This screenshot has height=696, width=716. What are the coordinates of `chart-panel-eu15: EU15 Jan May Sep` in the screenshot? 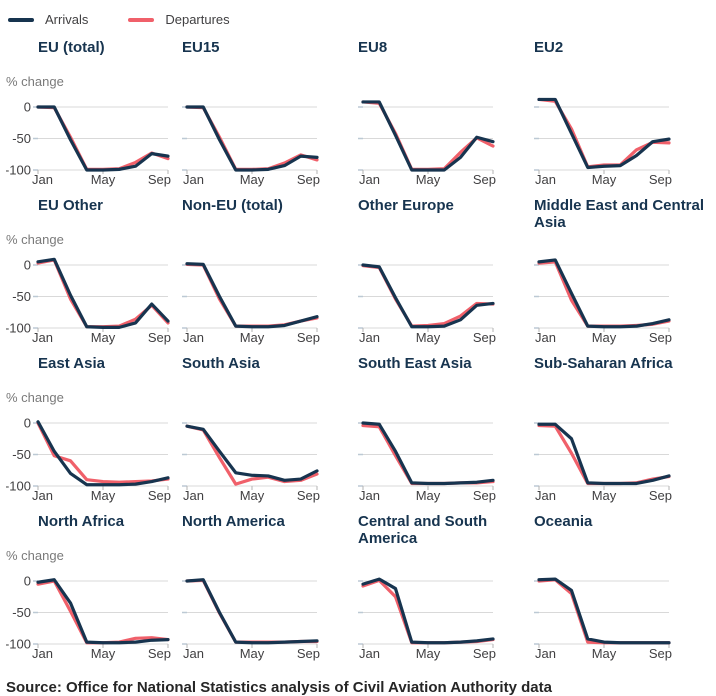 It's located at (268, 113).